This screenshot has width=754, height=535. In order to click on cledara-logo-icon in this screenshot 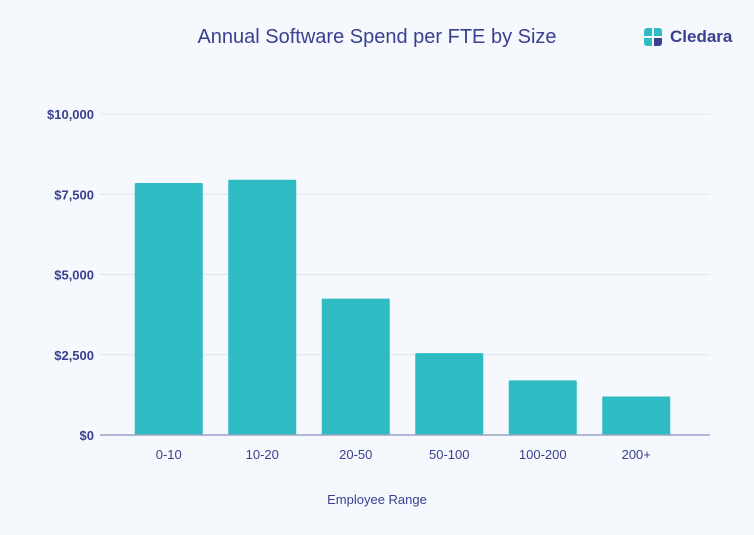, I will do `click(653, 37)`.